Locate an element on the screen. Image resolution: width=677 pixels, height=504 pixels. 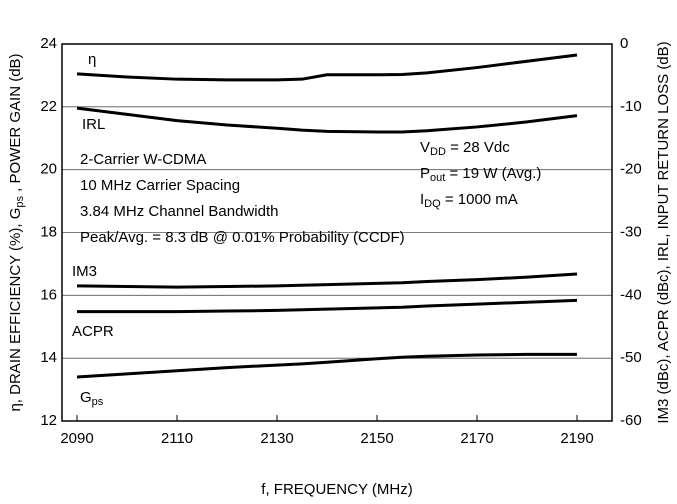
annotation: IDQ = 1000 mA is located at coordinates (469, 200).